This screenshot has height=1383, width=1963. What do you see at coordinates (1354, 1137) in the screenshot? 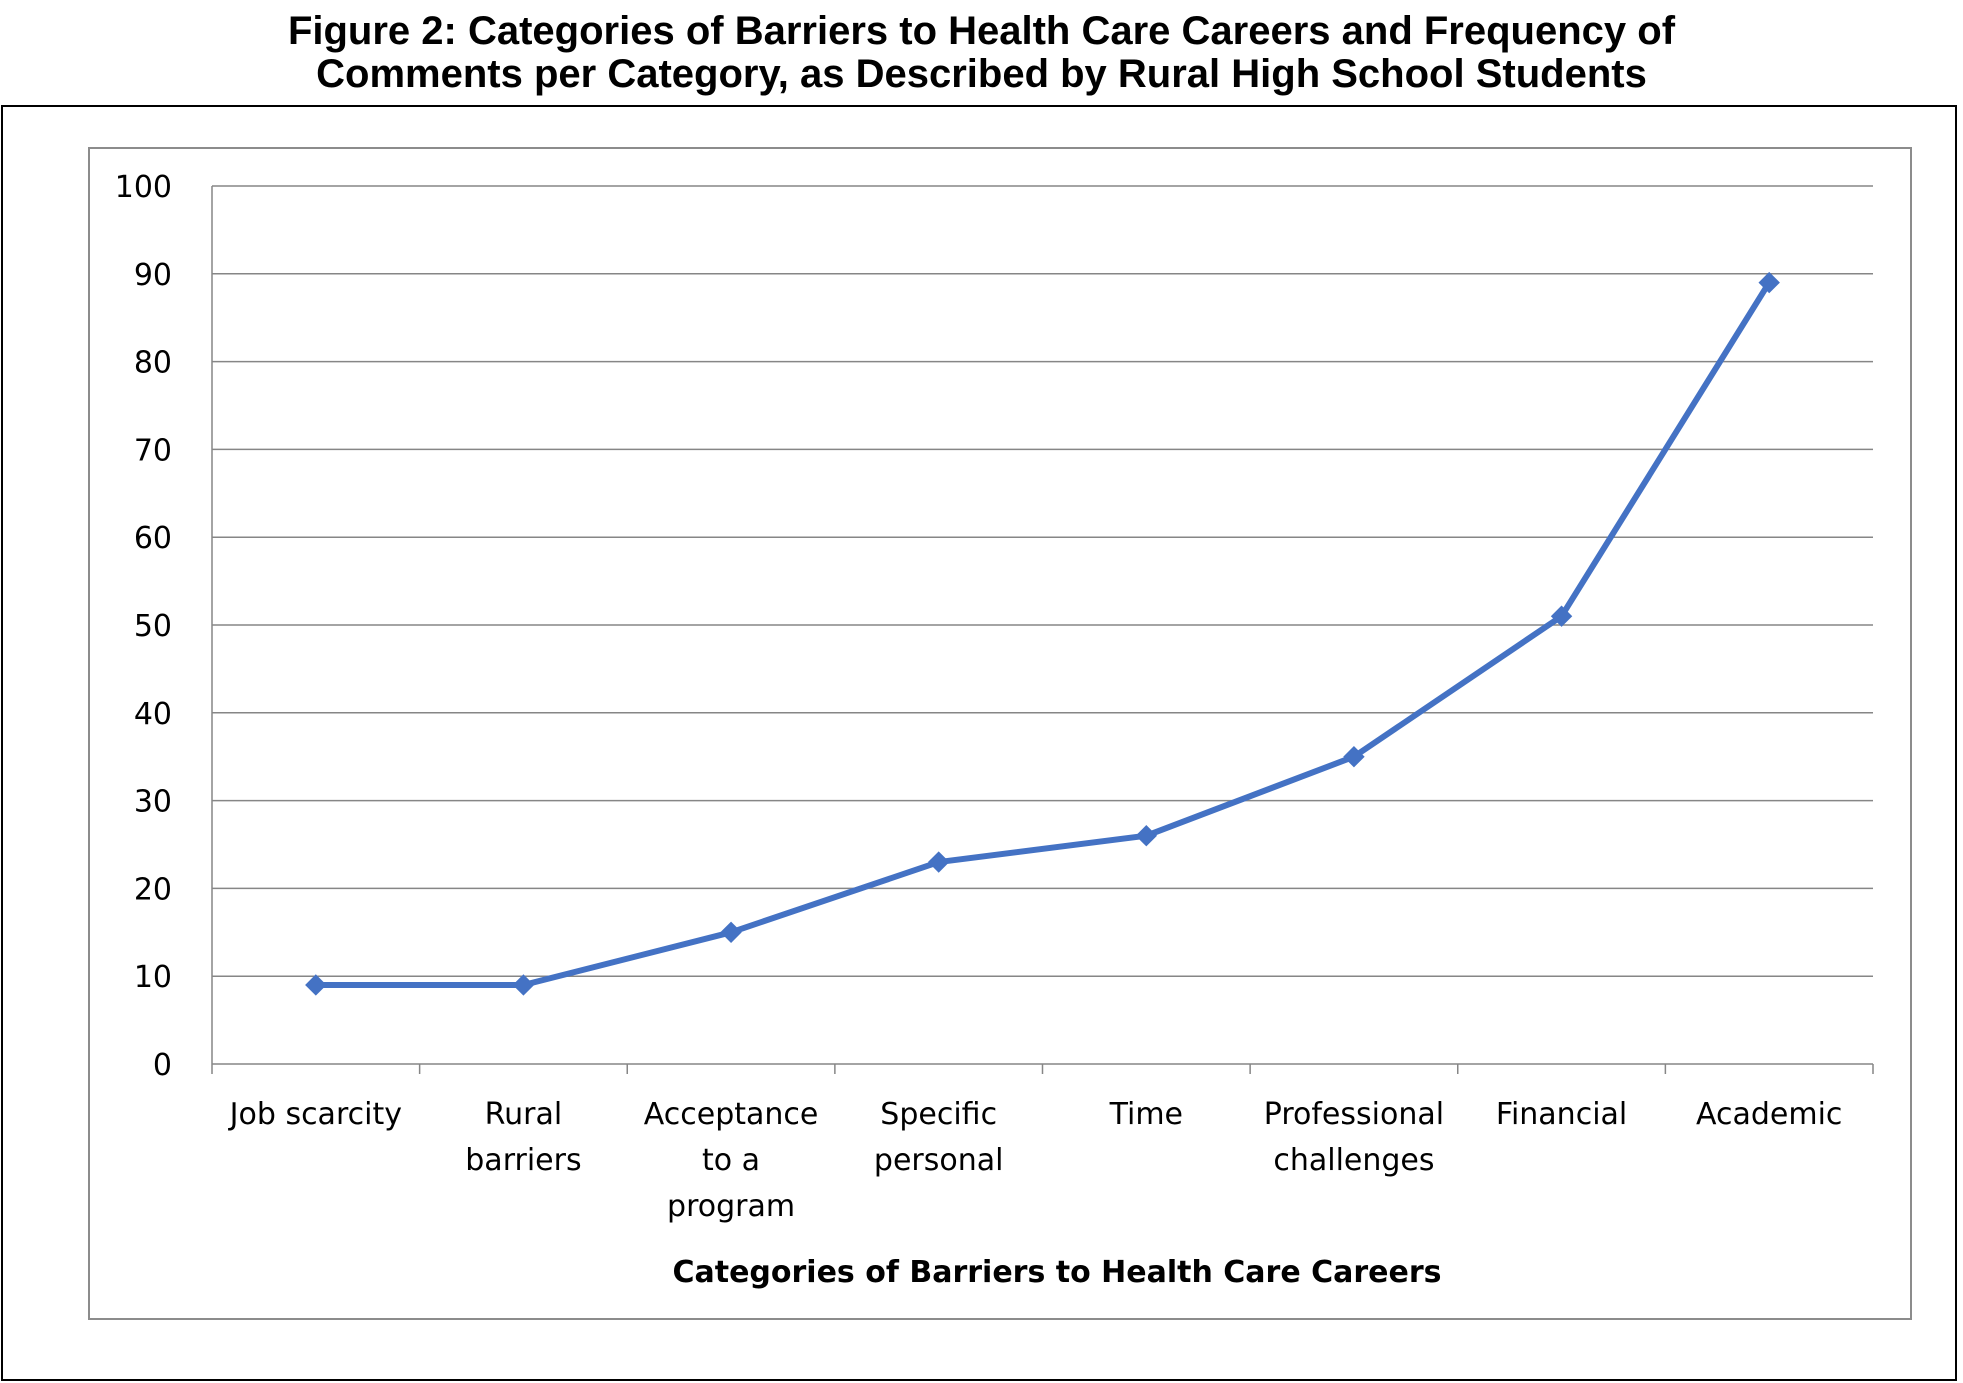
I see `x-tick-label: Professional challenges` at bounding box center [1354, 1137].